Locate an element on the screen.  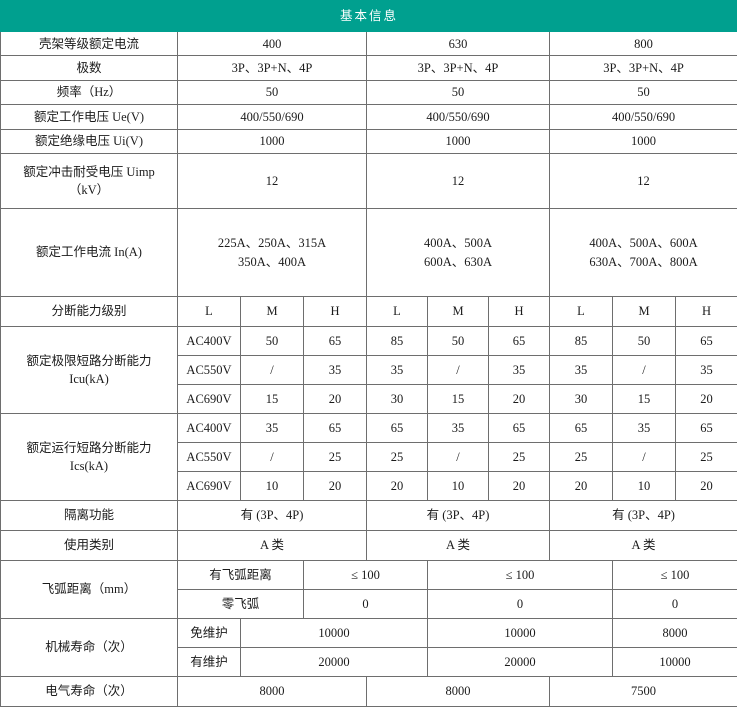
cell-usage-category-3: A 类 is located at coordinates (642, 545).